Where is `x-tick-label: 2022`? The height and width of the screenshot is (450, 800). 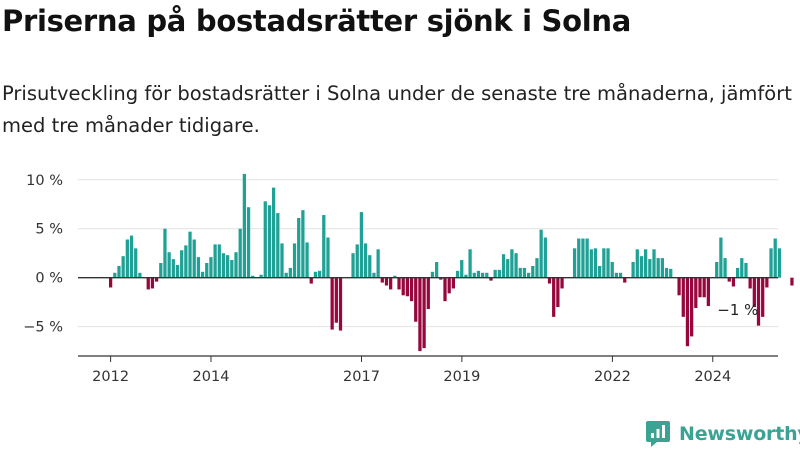 x-tick-label: 2022 is located at coordinates (612, 377).